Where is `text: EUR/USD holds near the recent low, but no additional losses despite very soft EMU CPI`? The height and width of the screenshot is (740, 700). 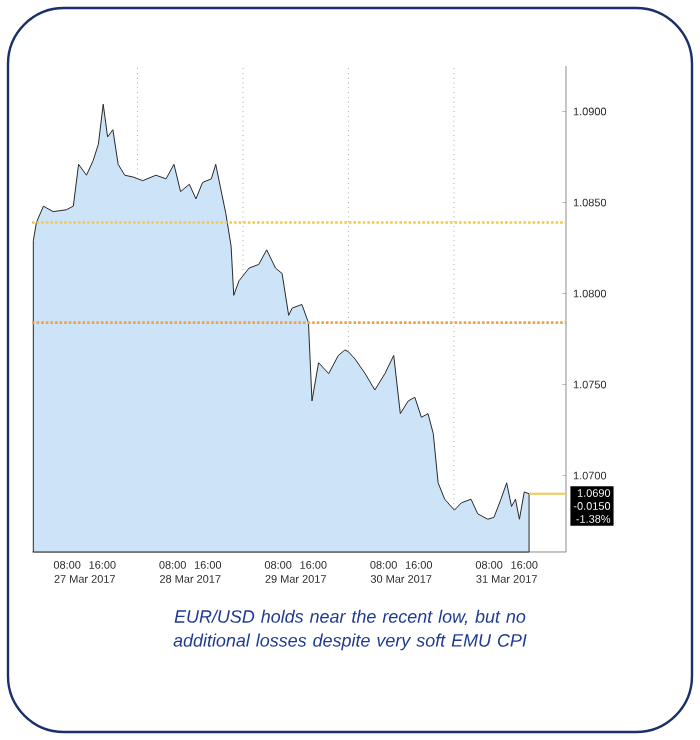 text: EUR/USD holds near the recent low, but no additional losses despite very soft EMU CPI is located at coordinates (350, 630).